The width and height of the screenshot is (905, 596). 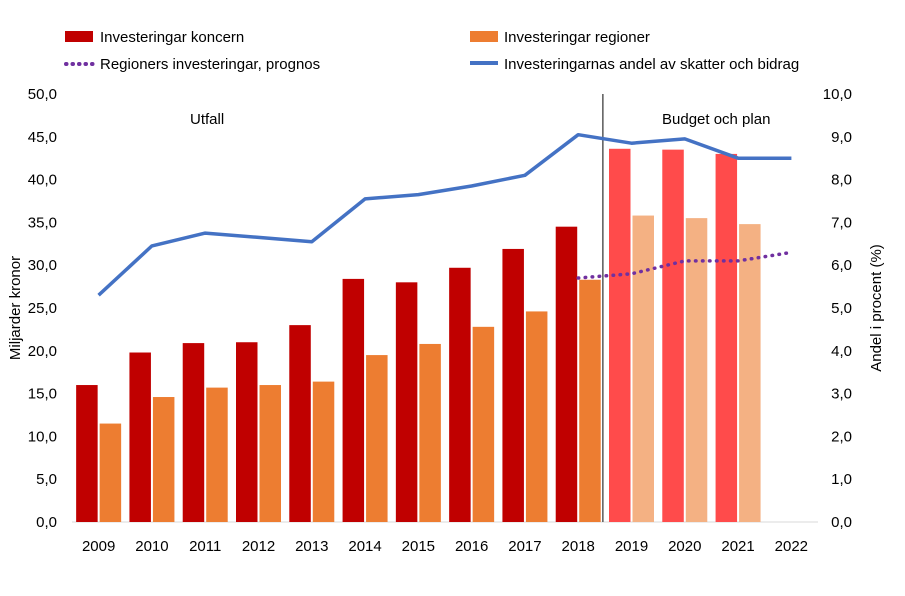 What do you see at coordinates (42, 436) in the screenshot?
I see `left-axis-tick-label: 10,0` at bounding box center [42, 436].